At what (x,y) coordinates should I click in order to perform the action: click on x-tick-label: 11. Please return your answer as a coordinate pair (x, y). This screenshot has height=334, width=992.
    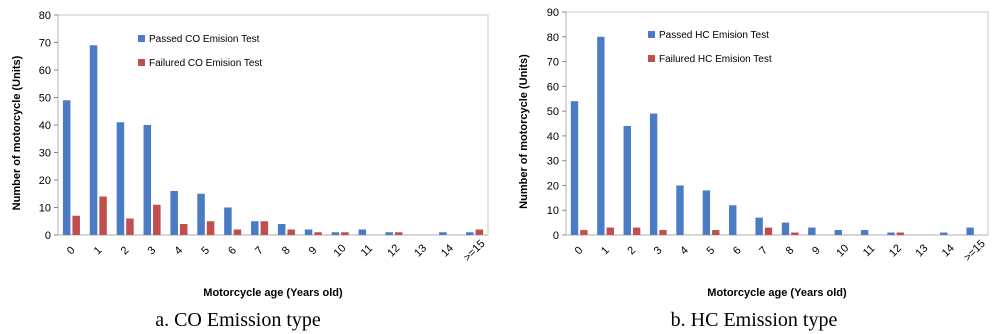
    Looking at the image, I should click on (869, 251).